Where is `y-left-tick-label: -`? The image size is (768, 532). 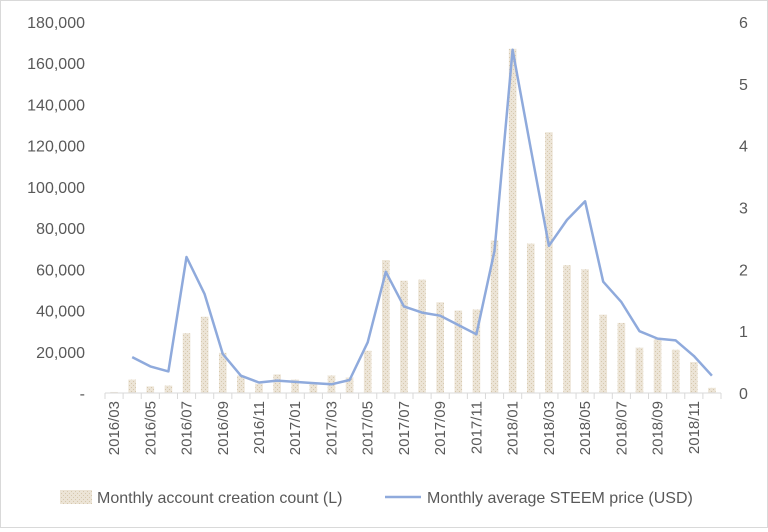 y-left-tick-label: - is located at coordinates (82, 394).